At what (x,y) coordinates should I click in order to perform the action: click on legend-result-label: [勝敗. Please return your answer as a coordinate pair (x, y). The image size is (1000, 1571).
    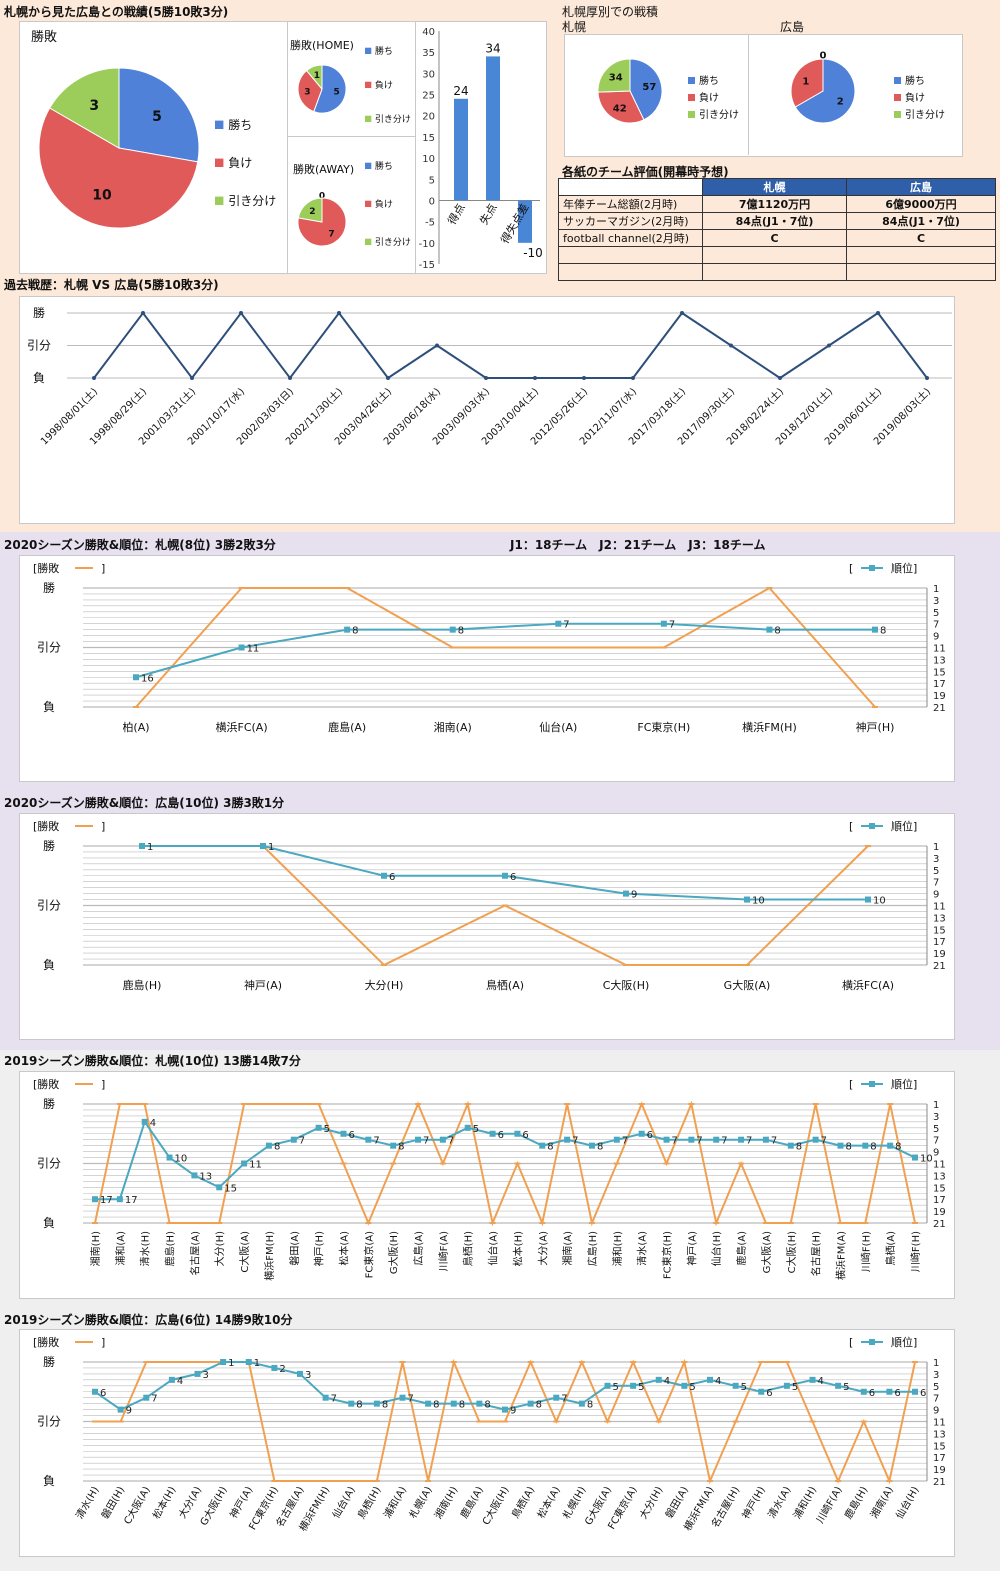
    Looking at the image, I should click on (46, 568).